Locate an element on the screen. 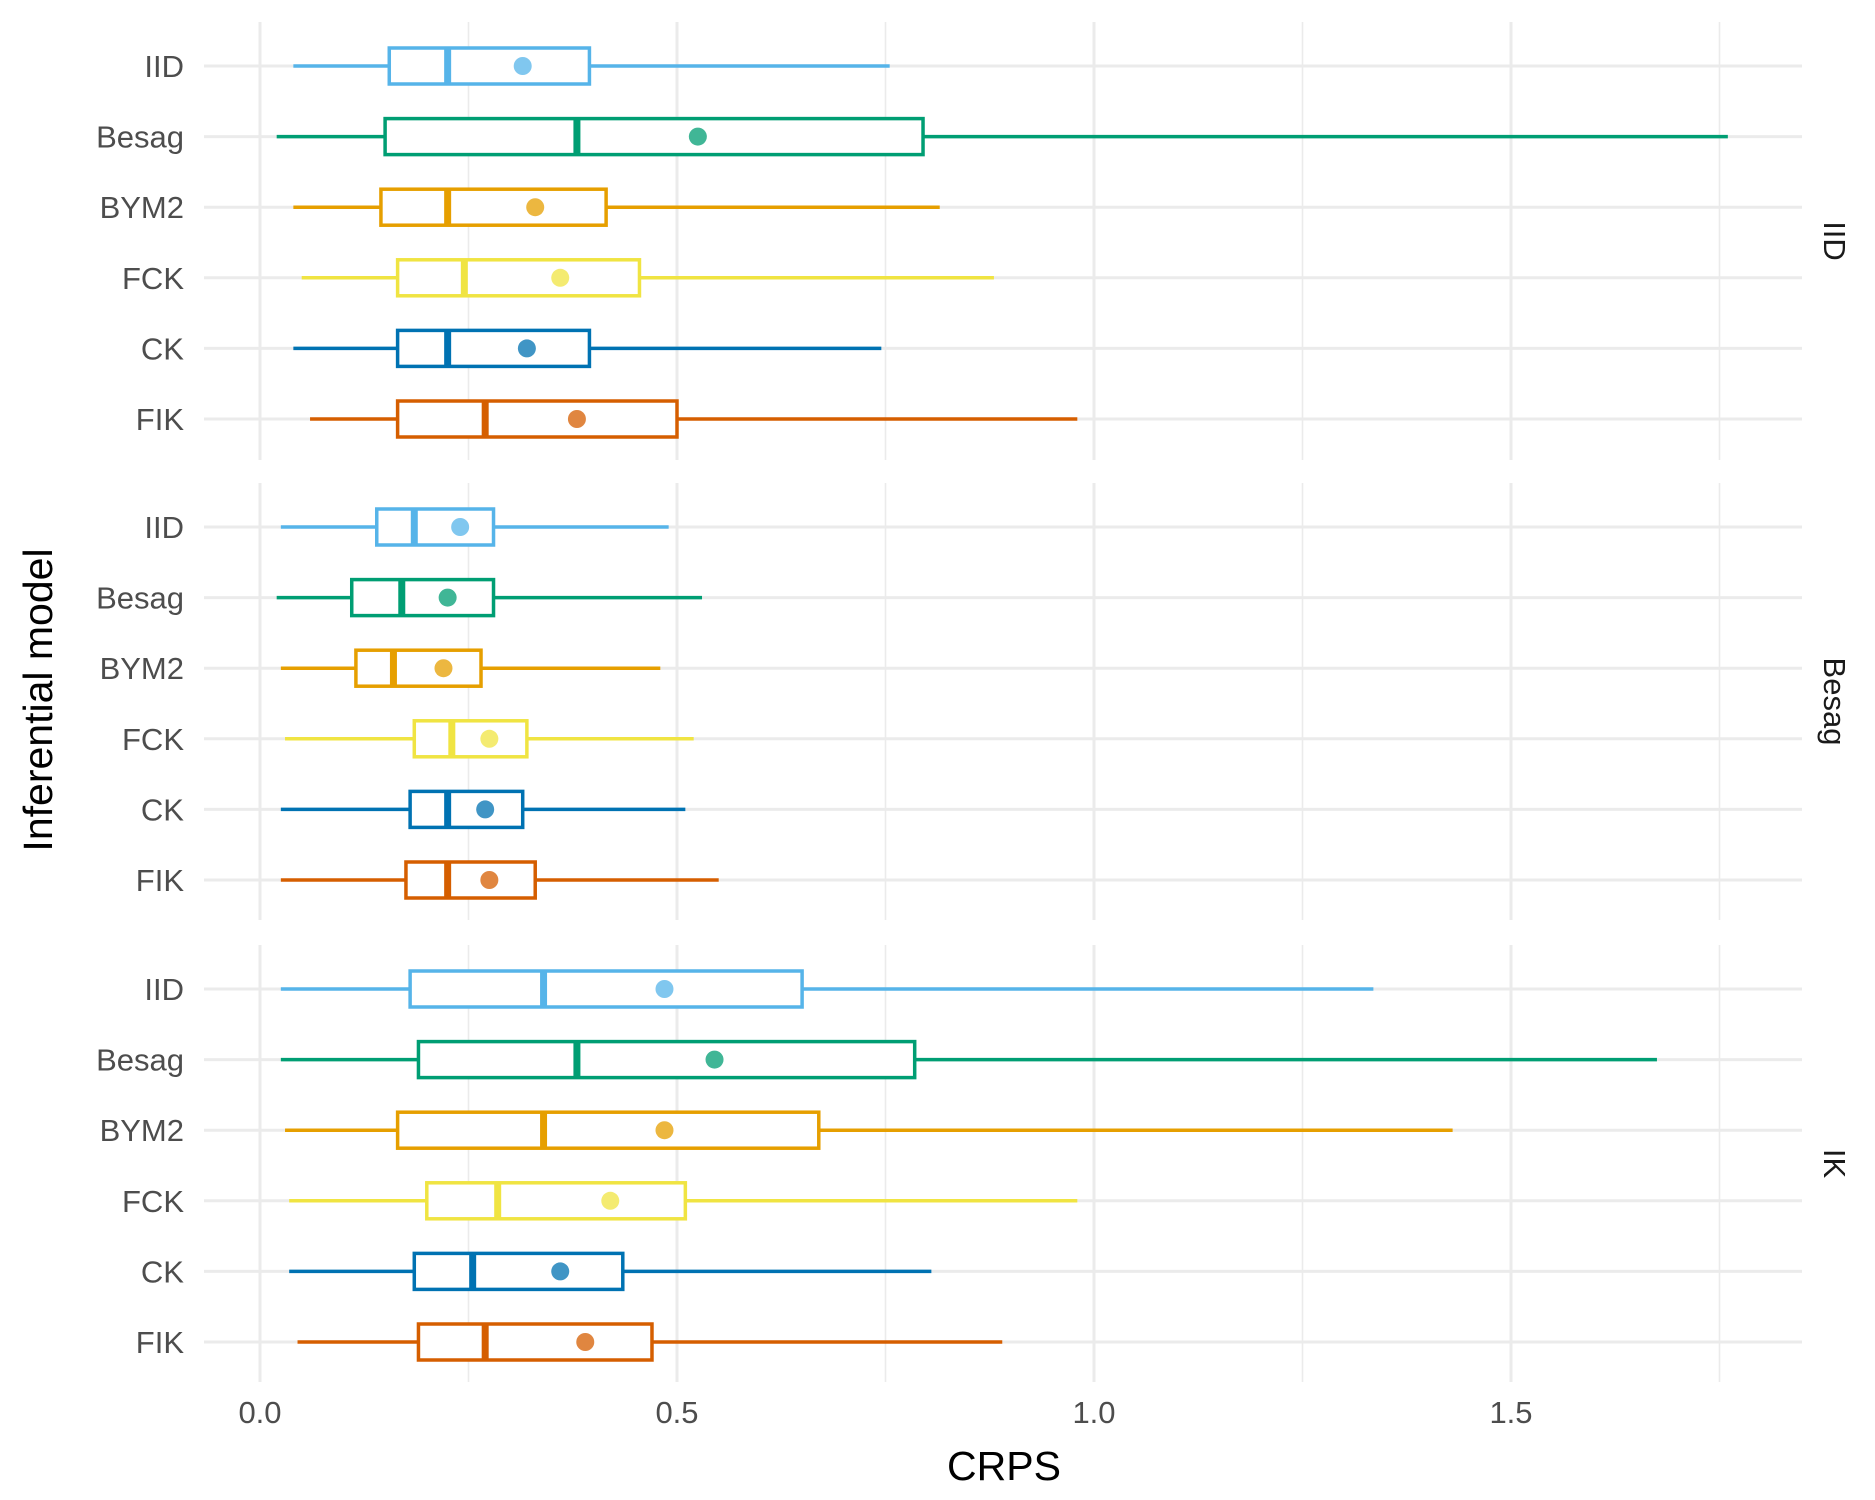 The image size is (1875, 1500). y-axis-title: Inferential model is located at coordinates (38, 699).